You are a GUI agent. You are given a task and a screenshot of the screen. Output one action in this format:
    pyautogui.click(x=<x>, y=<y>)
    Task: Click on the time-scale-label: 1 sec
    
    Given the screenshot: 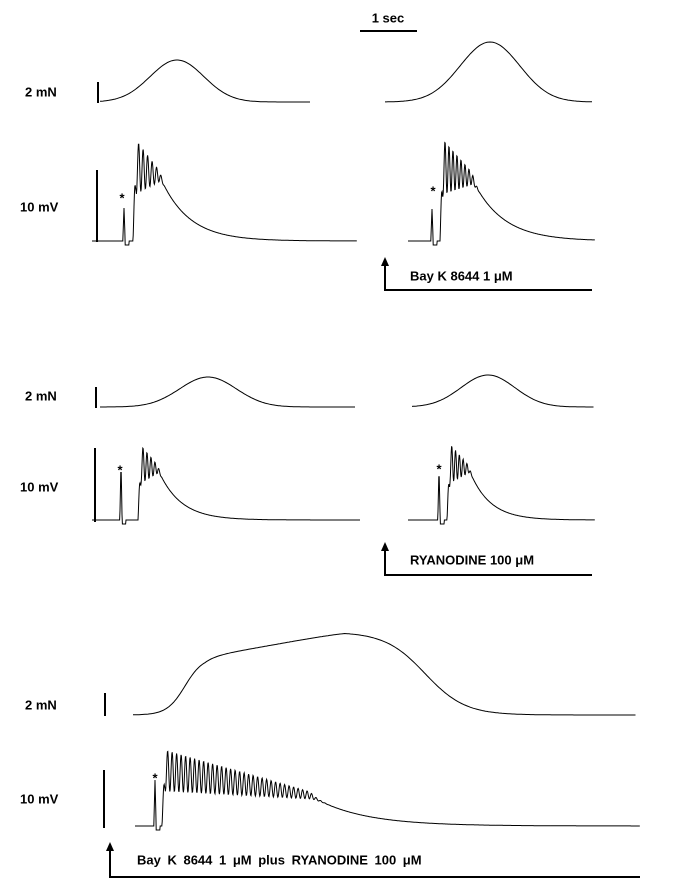 What is the action you would take?
    pyautogui.click(x=388, y=17)
    